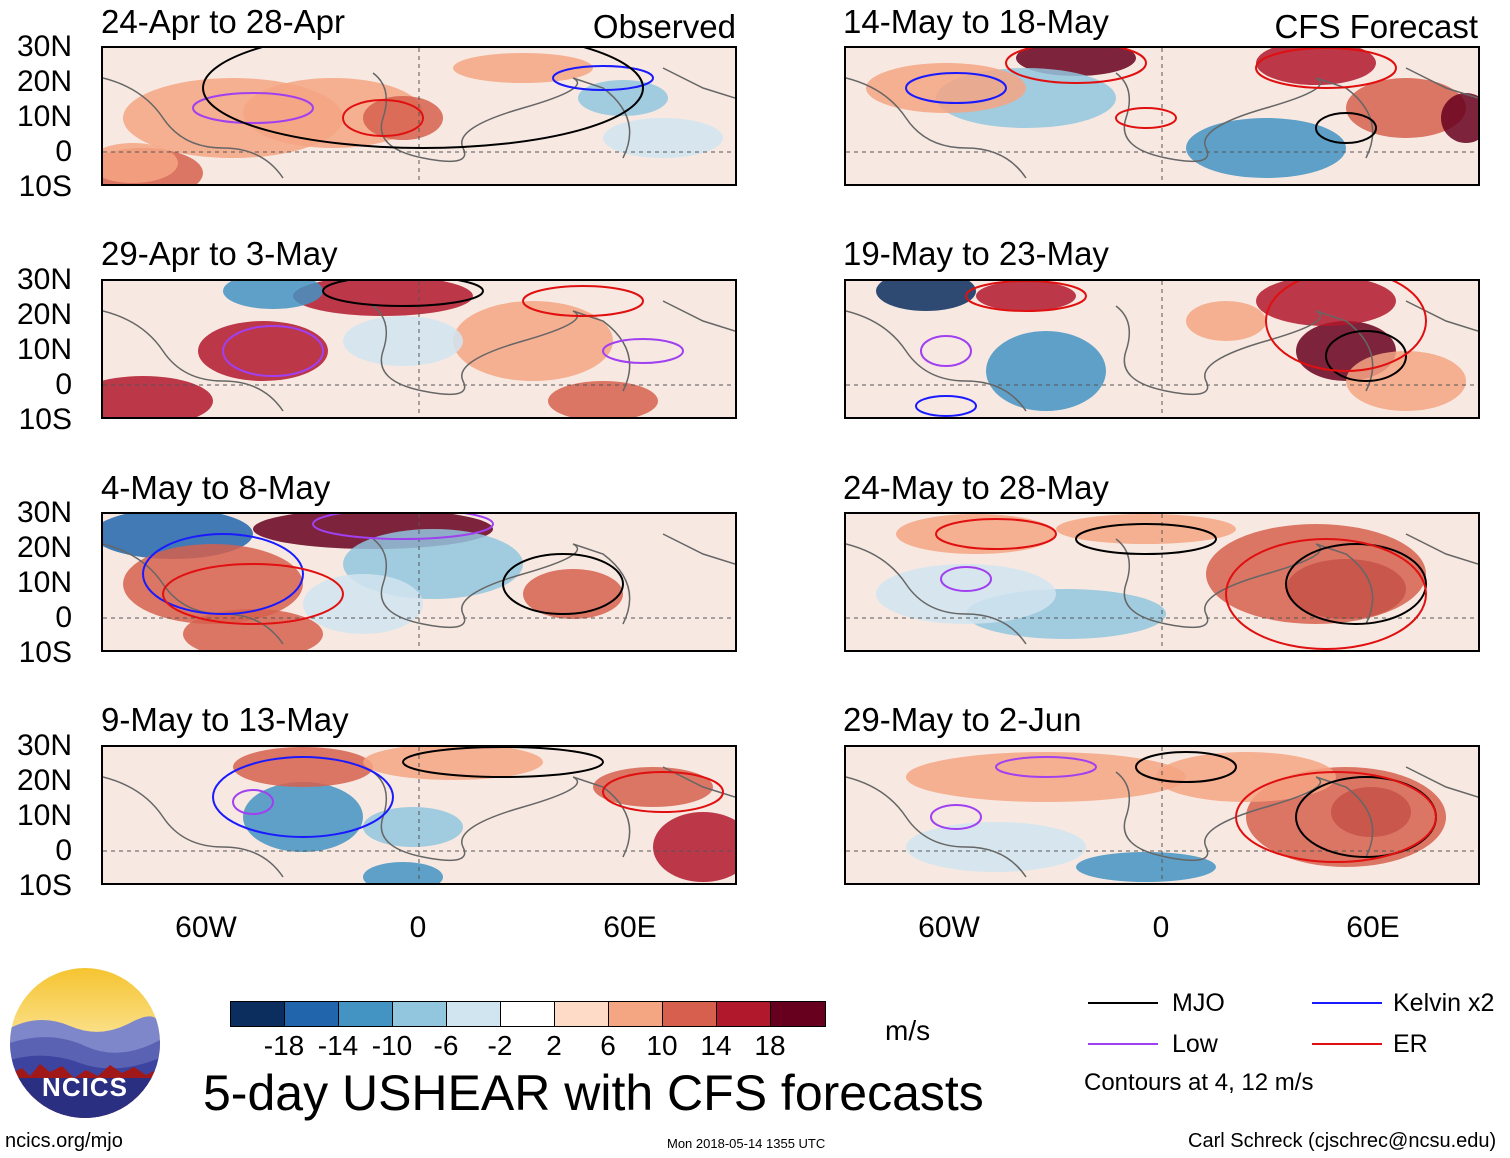  I want to click on footer-credit: Carl Schreck (cjschrec@ncsu.edu), so click(1342, 1141).